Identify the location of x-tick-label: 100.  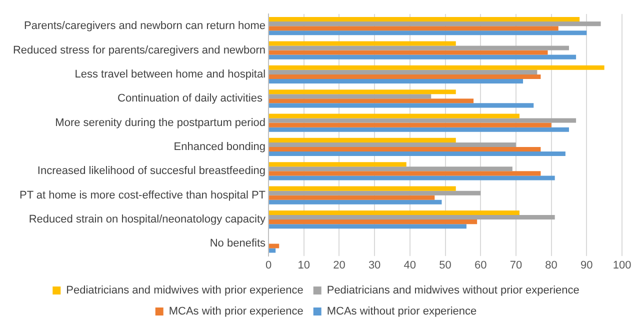
(622, 265).